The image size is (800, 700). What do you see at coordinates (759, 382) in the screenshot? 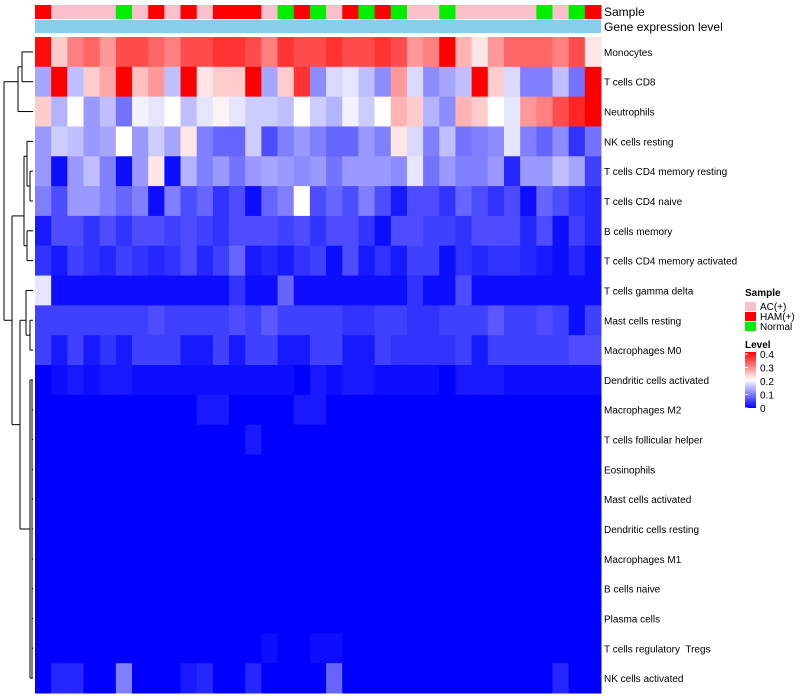
I see `legend-level-ticks: 0.4 0.3 0.2 0.1 0` at bounding box center [759, 382].